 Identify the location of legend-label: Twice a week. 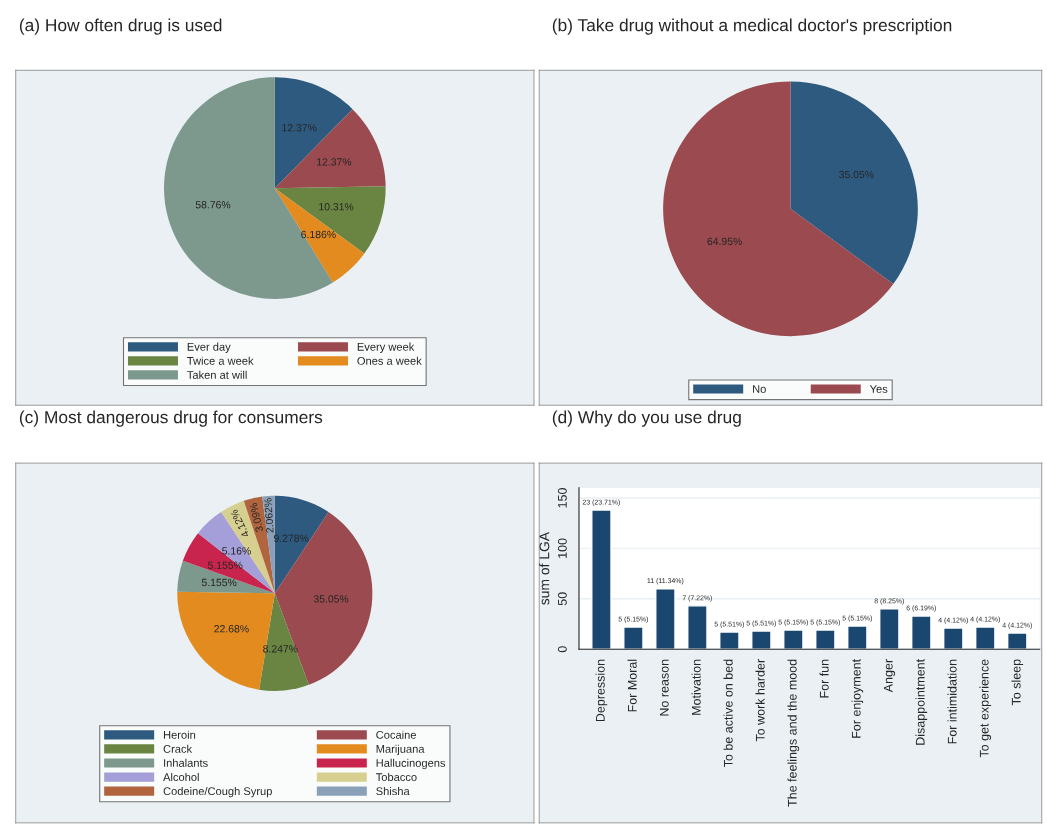
(220, 360).